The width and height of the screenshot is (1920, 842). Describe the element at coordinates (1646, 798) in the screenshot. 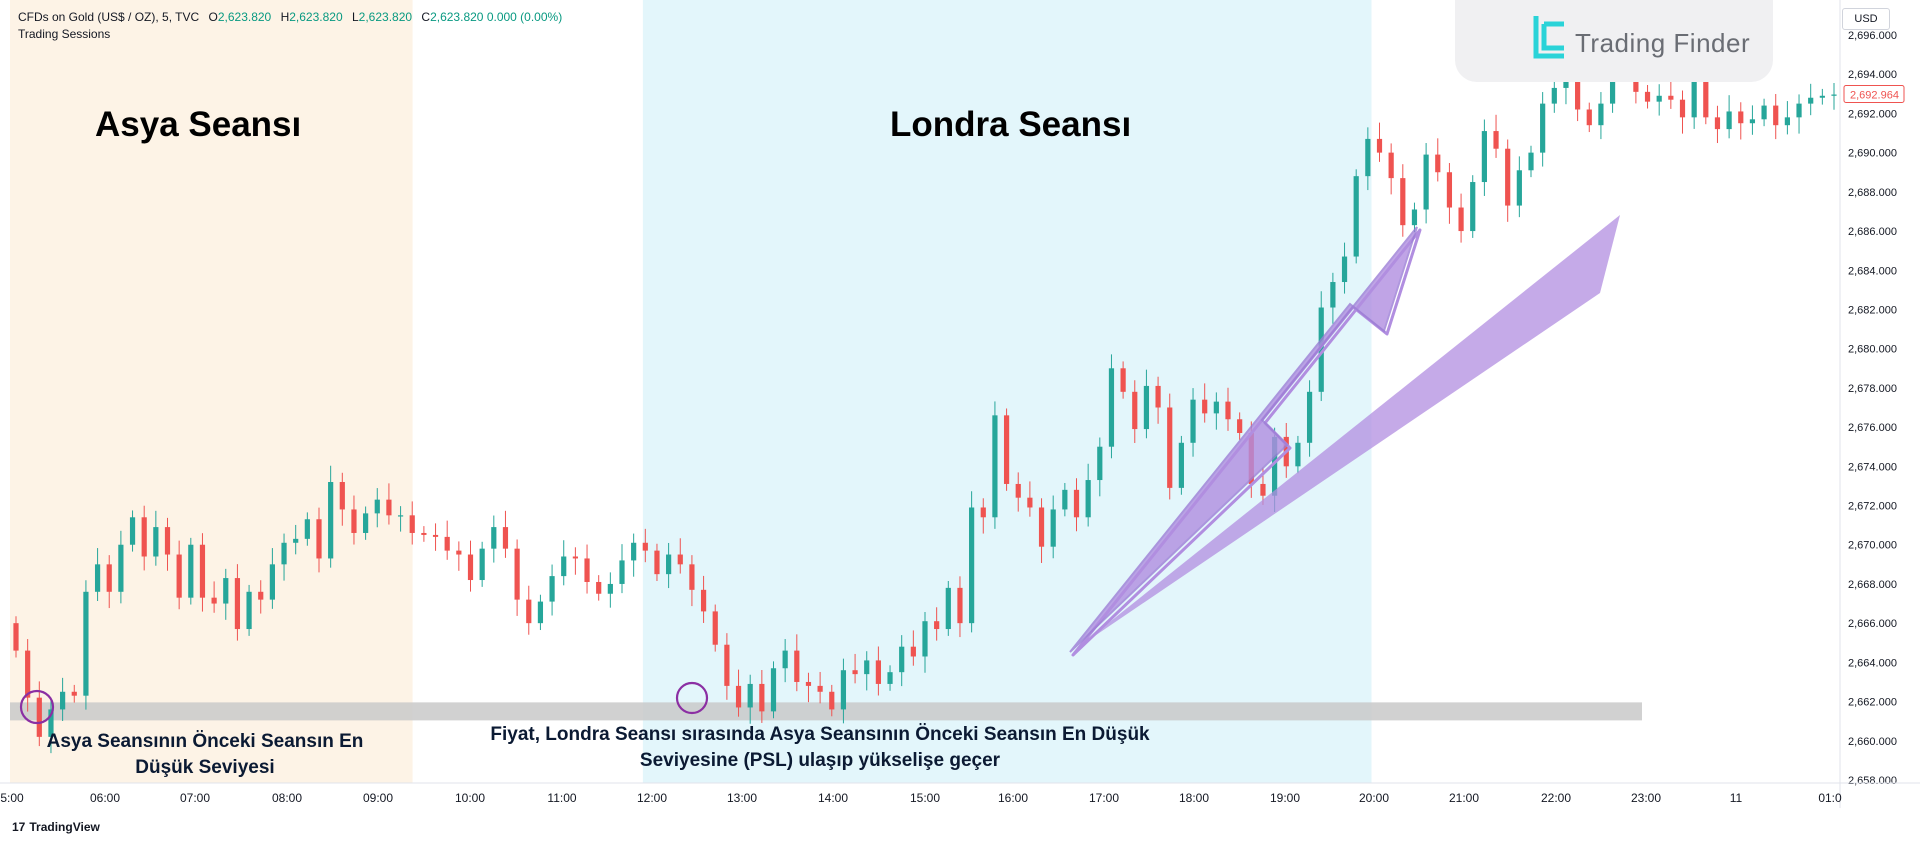

I see `time-tick-label: 23:00` at that location.